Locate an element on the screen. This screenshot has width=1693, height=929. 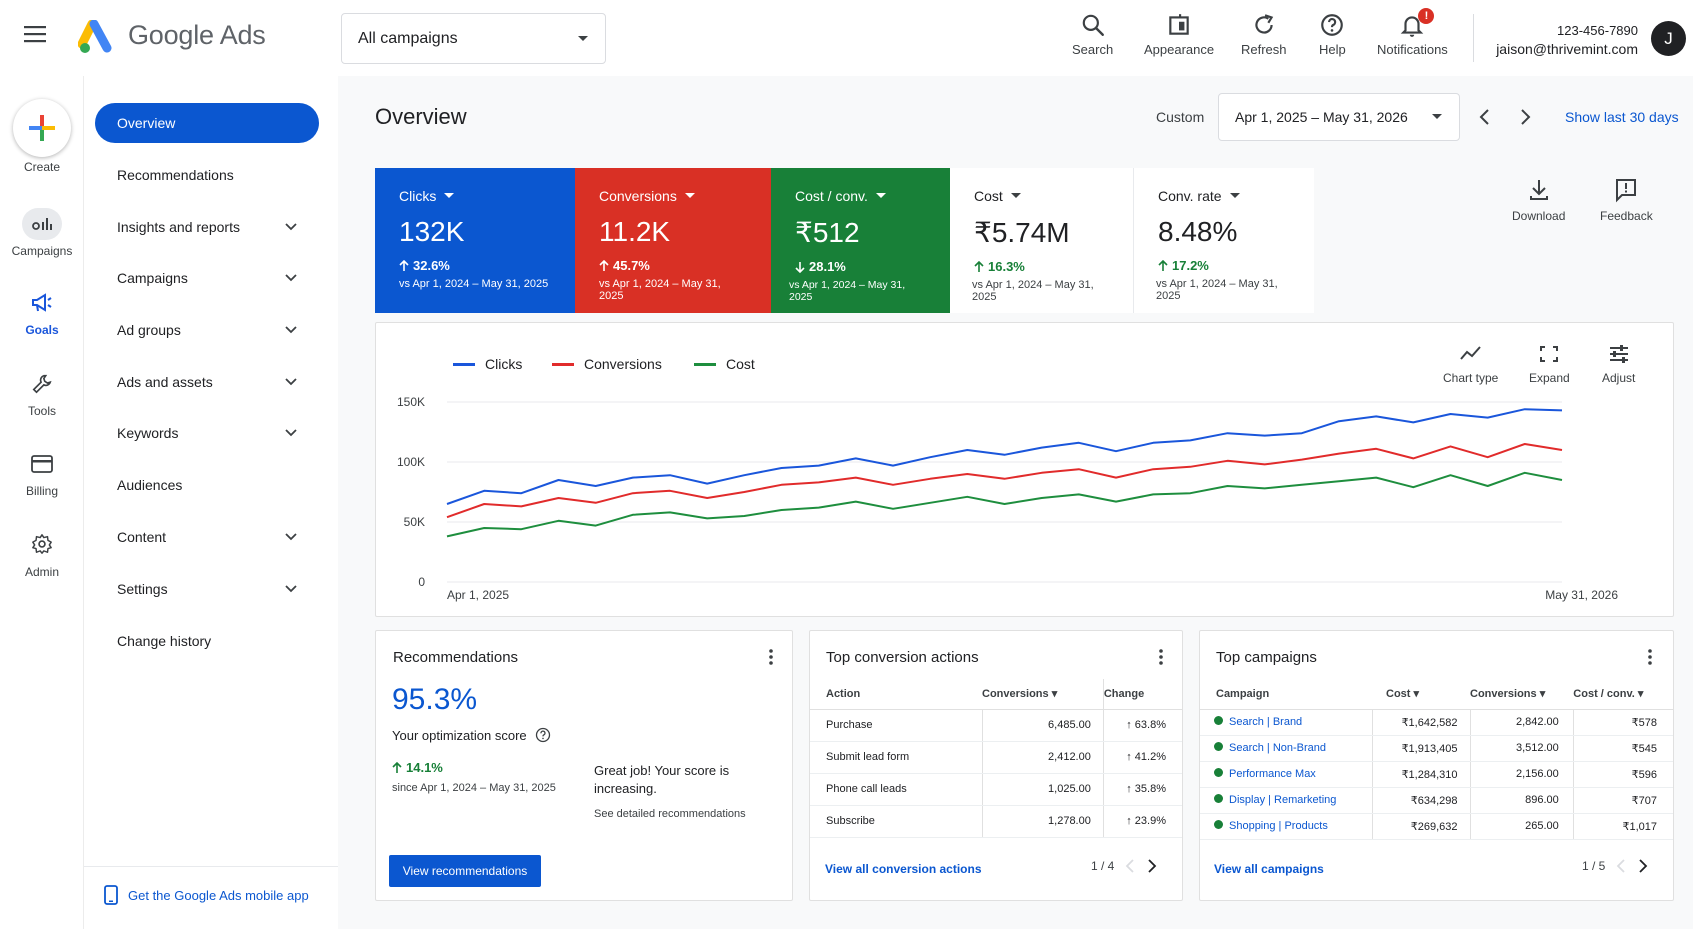
column-header-sortable: Cost ▾ is located at coordinates (1421, 694).